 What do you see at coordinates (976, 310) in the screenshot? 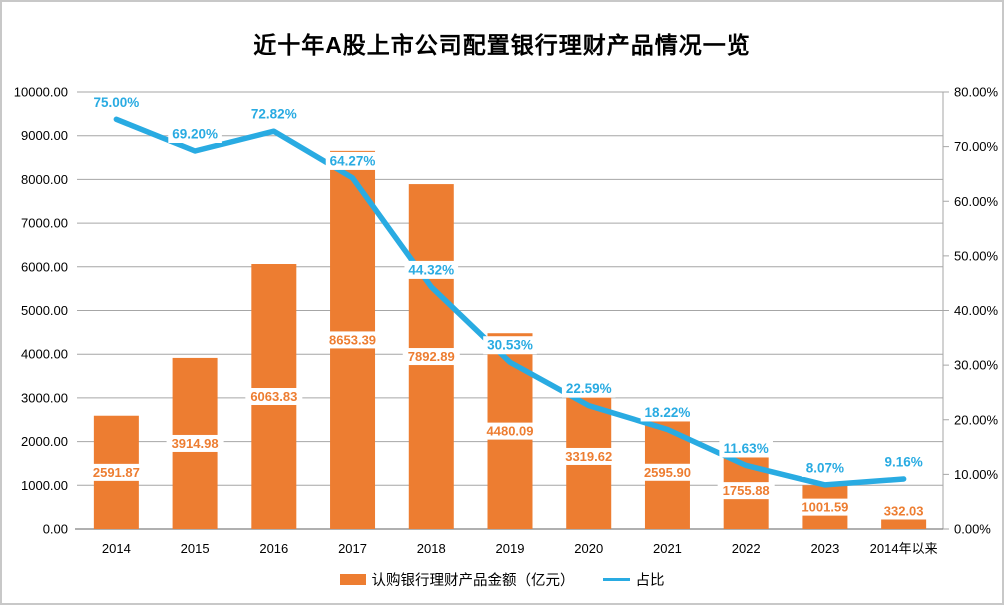
I see `right-axis-tick-label: 40.00%` at bounding box center [976, 310].